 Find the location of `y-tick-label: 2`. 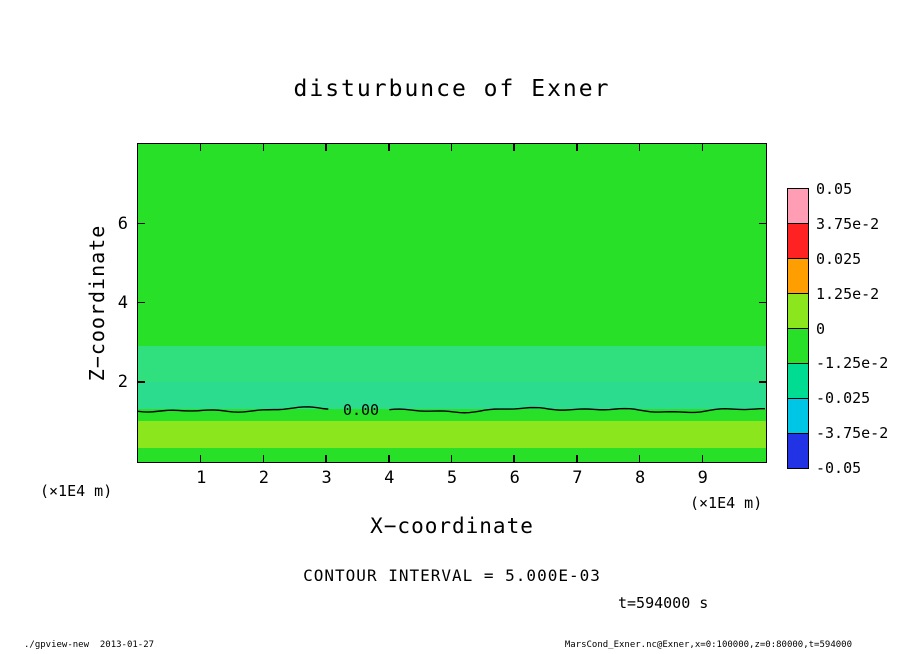

y-tick-label: 2 is located at coordinates (122, 382).